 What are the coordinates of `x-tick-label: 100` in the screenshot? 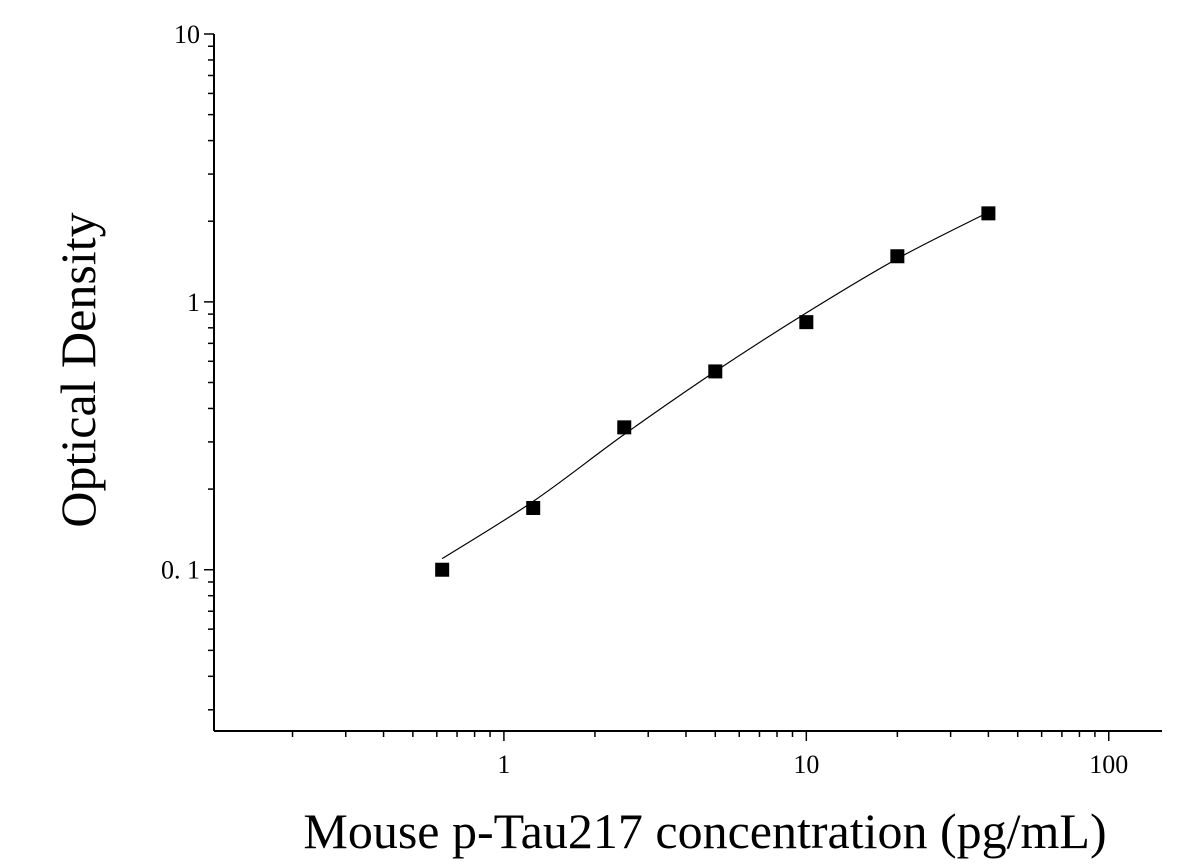 It's located at (1108, 764).